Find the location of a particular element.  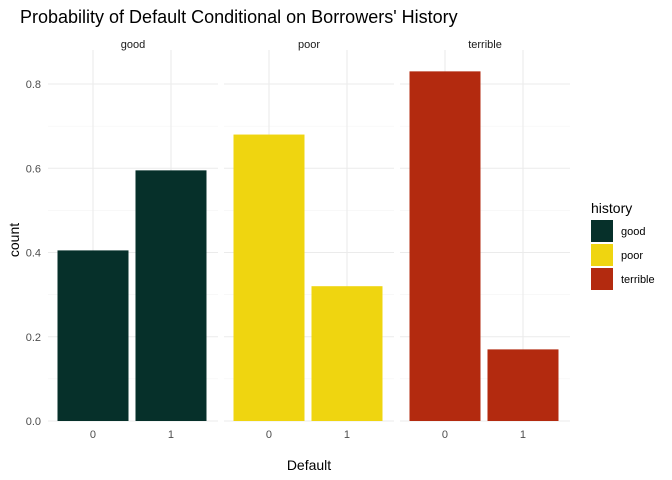

legend-swatch-poor is located at coordinates (602, 255).